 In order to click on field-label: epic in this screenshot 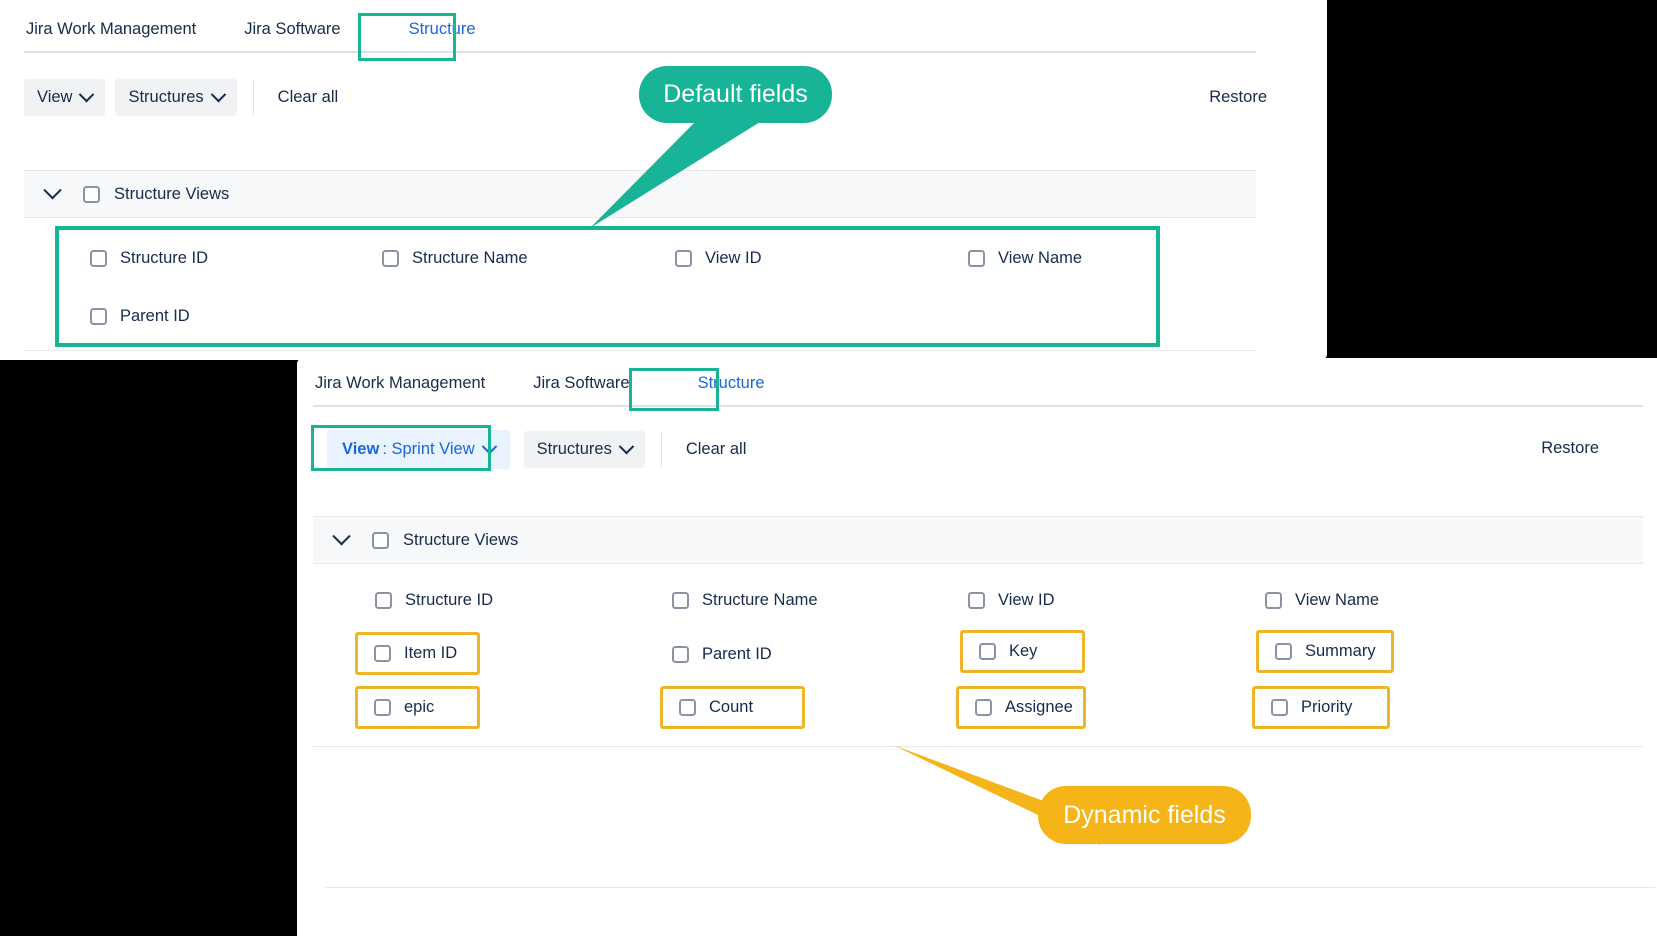, I will do `click(419, 707)`.